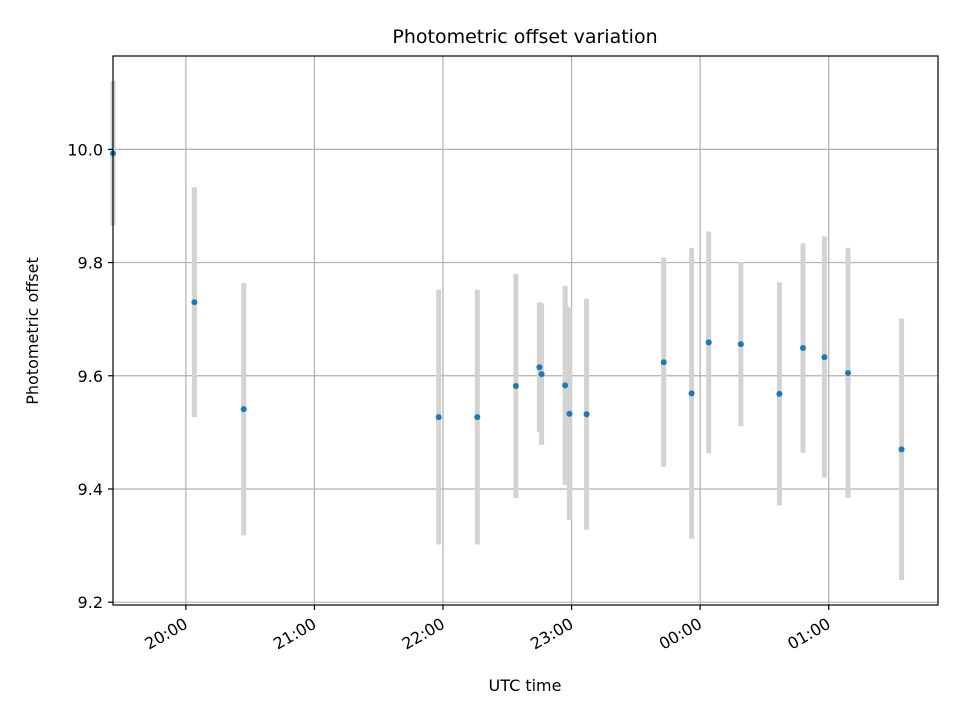 Image resolution: width=960 pixels, height=720 pixels. What do you see at coordinates (524, 37) in the screenshot?
I see `chart-title: Photometric offset variation` at bounding box center [524, 37].